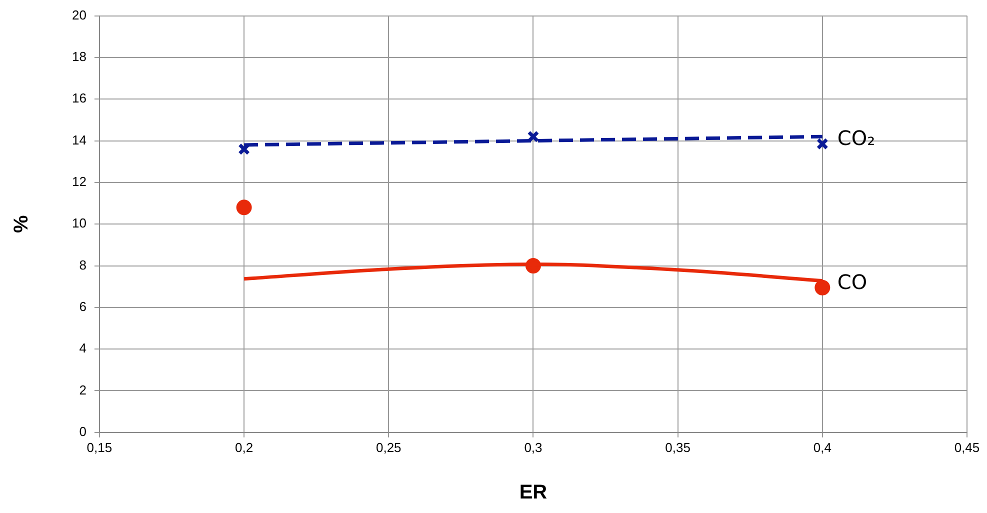  I want to click on y-tick-label: 12, so click(79, 182).